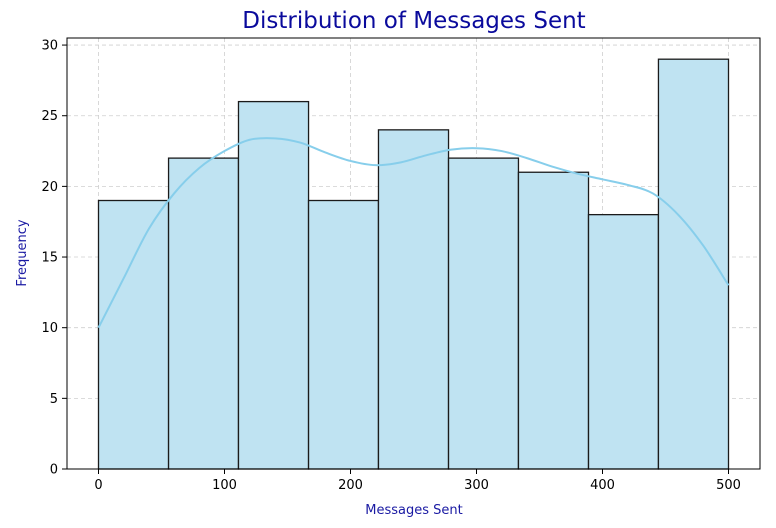 The height and width of the screenshot is (528, 776). What do you see at coordinates (602, 485) in the screenshot?
I see `x-tick-label: 400` at bounding box center [602, 485].